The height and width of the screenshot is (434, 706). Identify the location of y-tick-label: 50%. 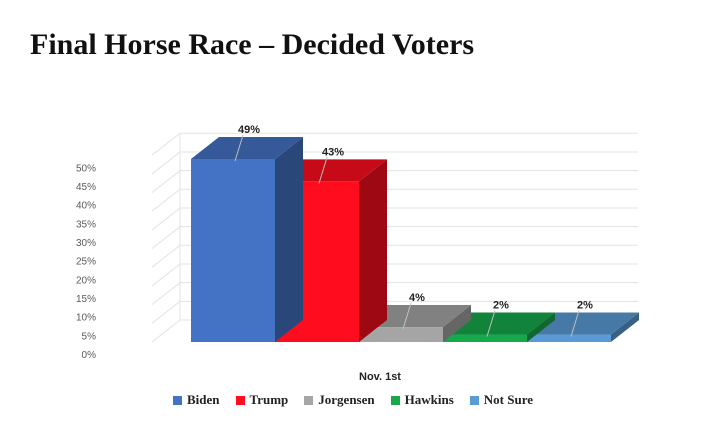
(86, 168).